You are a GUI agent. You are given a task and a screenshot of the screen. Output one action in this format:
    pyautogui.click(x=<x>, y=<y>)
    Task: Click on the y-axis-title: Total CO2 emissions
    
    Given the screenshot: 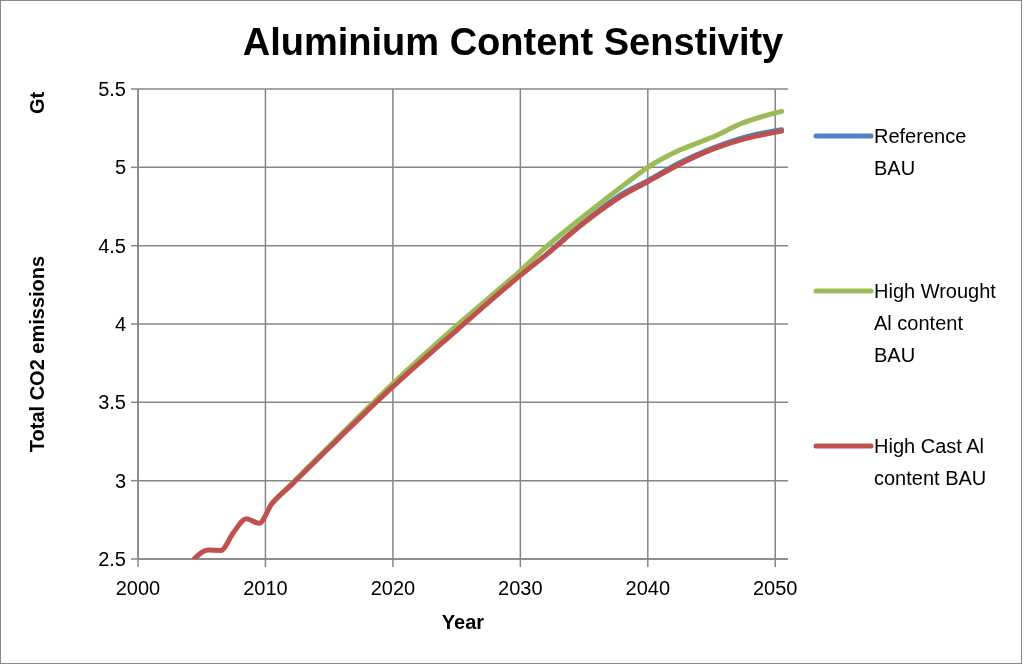 What is the action you would take?
    pyautogui.click(x=37, y=354)
    